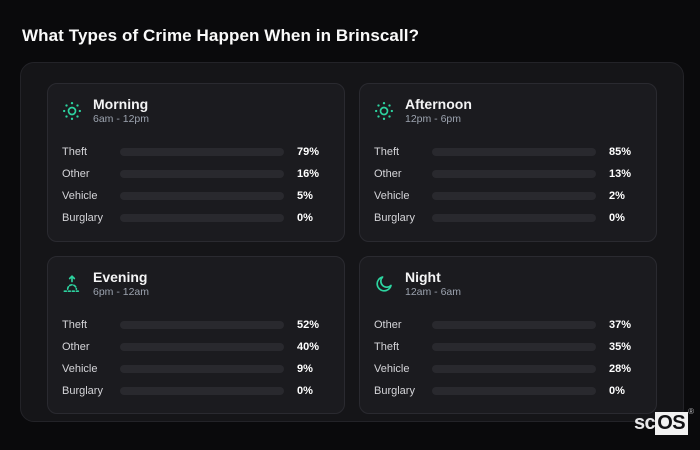 The width and height of the screenshot is (700, 450). Describe the element at coordinates (308, 324) in the screenshot. I see `bar-value: 52%` at that location.